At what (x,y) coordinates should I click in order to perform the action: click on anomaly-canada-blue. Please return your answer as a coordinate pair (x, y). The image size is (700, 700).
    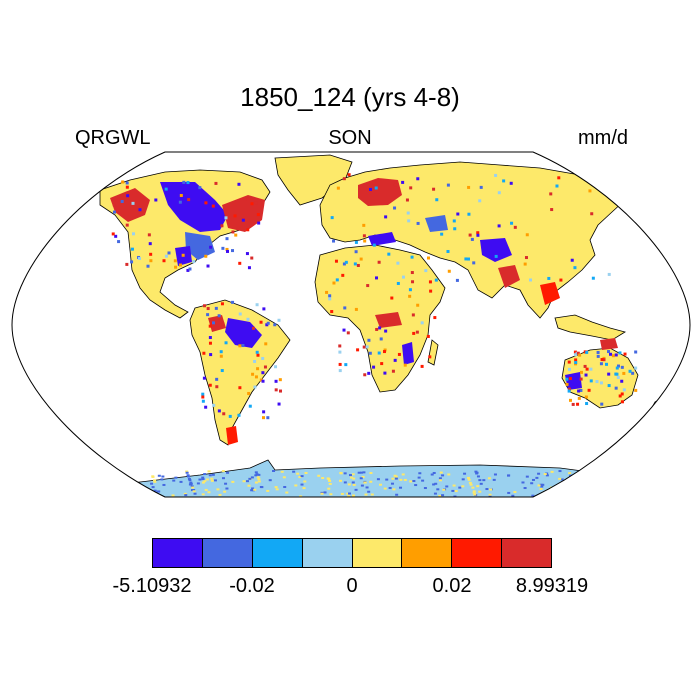
    Looking at the image, I should click on (194, 207).